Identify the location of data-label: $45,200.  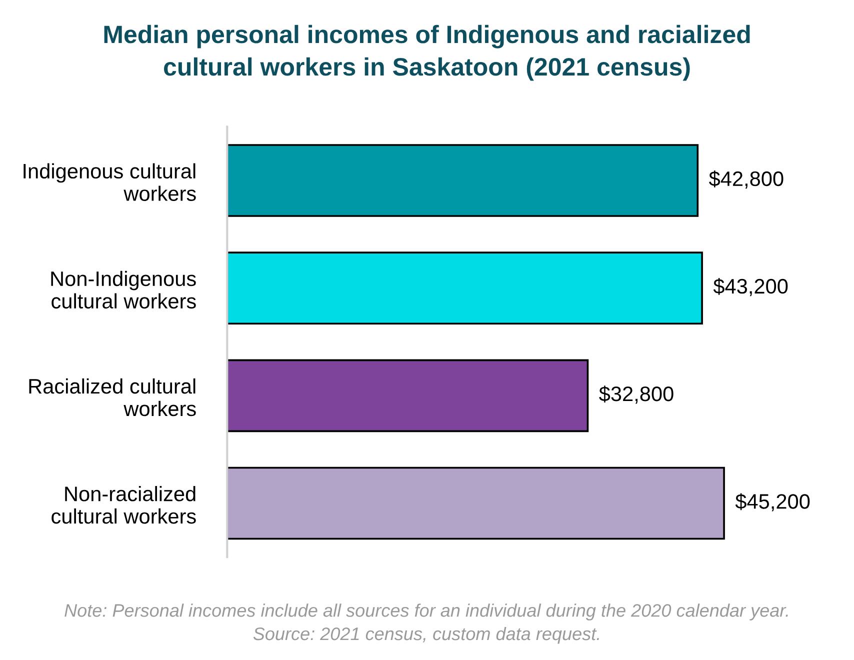
(772, 502).